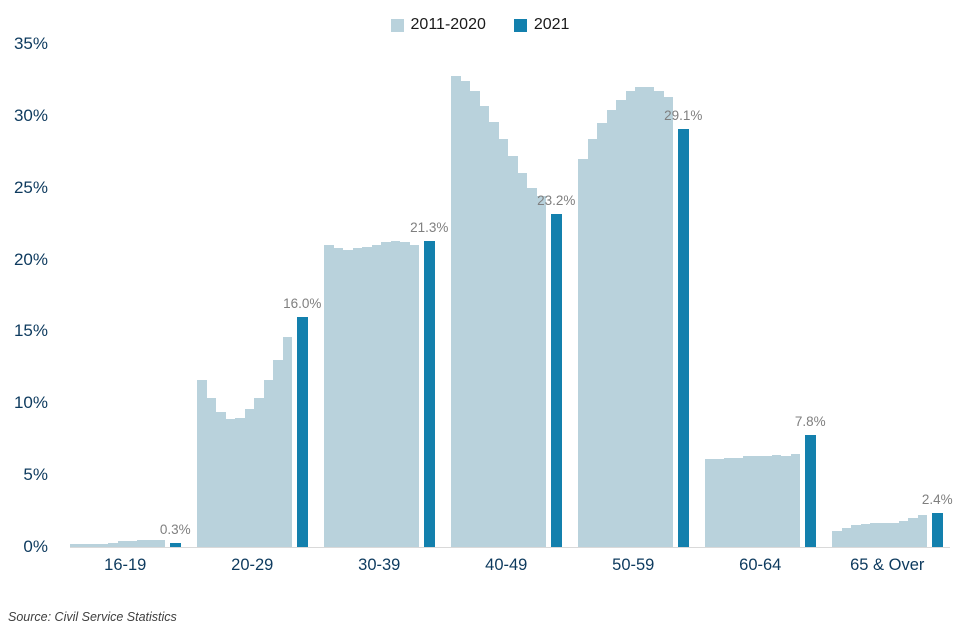 The height and width of the screenshot is (640, 960). Describe the element at coordinates (25, 300) in the screenshot. I see `y-axis: 0% 5% 10% 15% 20% 25% 30% 35%` at that location.